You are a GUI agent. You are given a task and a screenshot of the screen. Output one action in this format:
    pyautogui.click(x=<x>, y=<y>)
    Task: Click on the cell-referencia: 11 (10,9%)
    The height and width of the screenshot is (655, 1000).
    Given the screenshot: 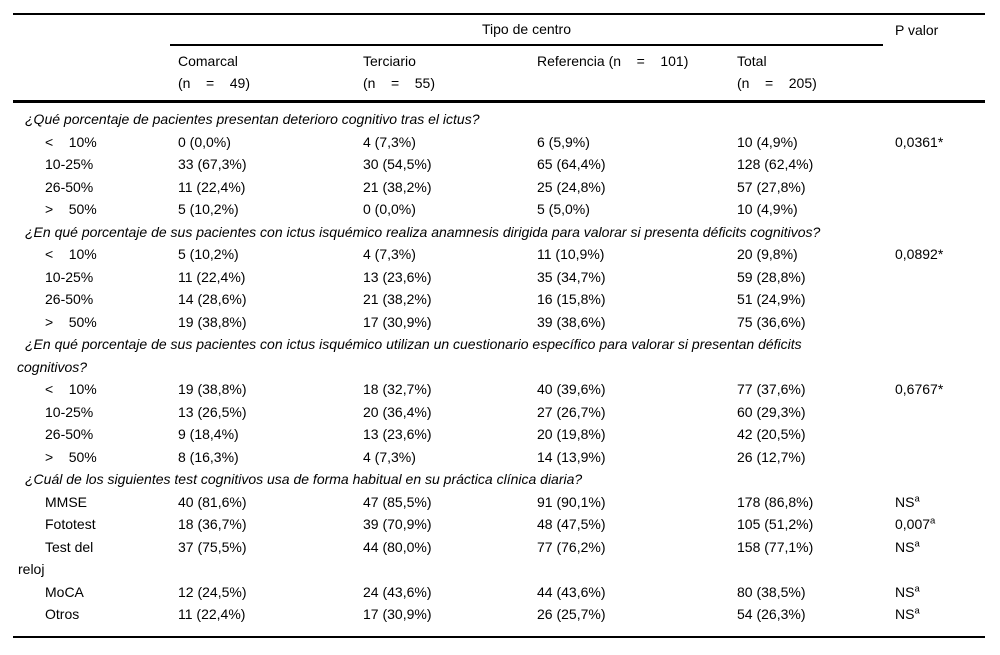 What is the action you would take?
    pyautogui.click(x=571, y=254)
    